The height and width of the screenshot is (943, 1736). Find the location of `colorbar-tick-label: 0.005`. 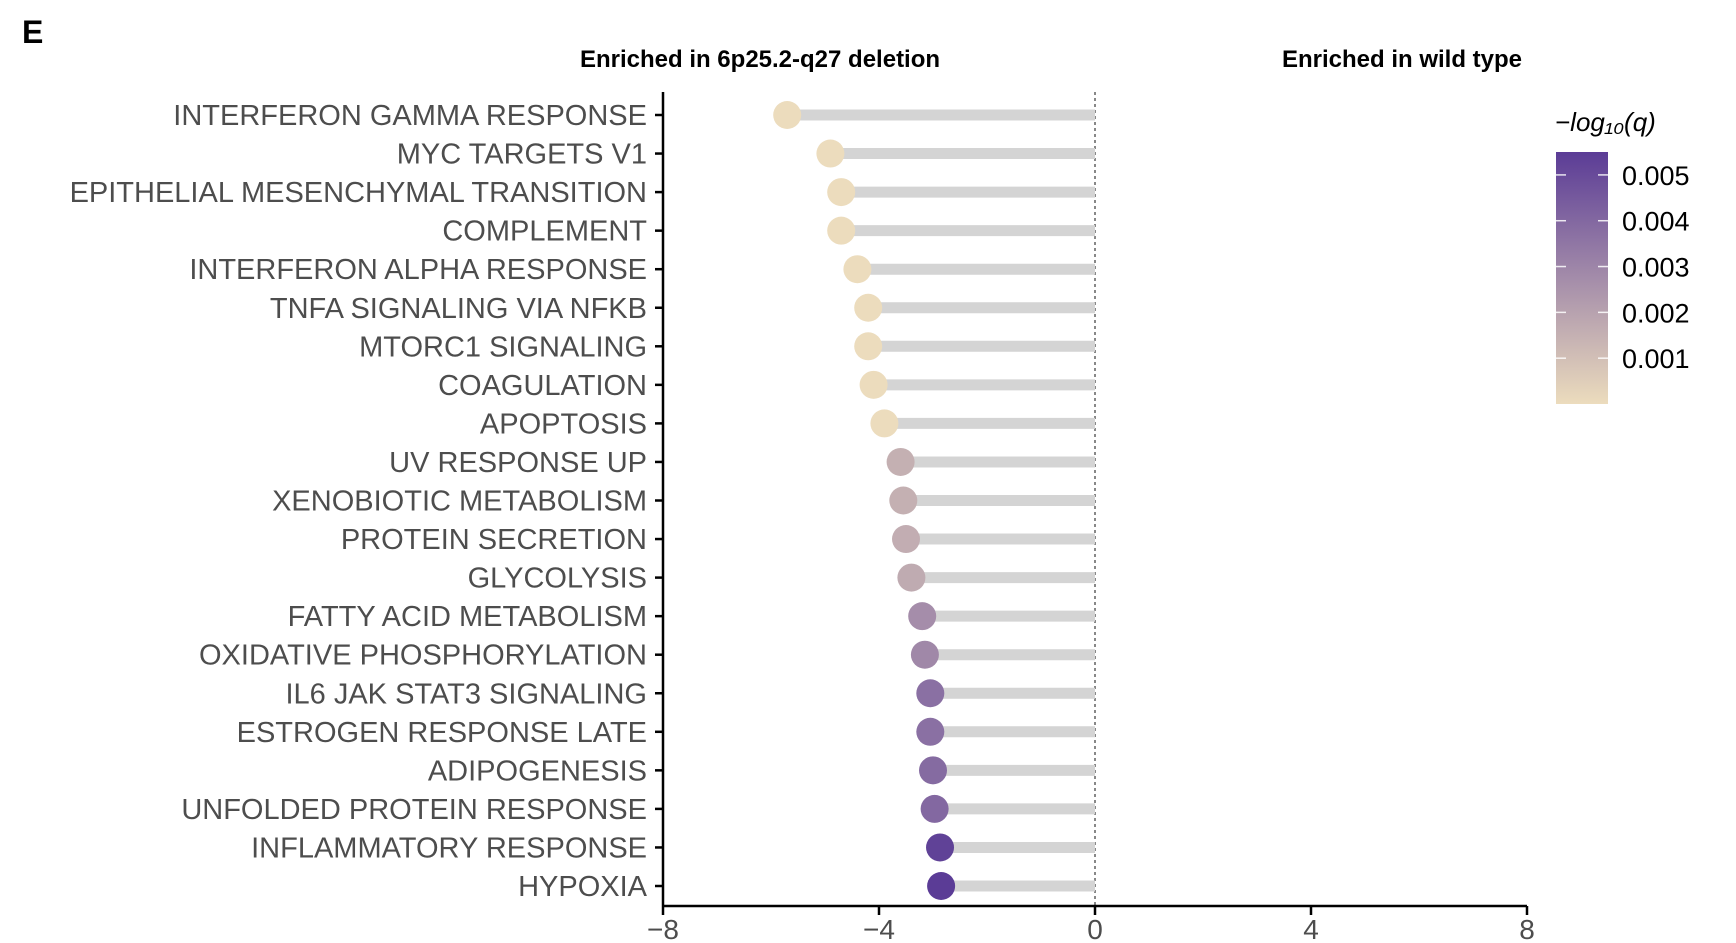

colorbar-tick-label: 0.005 is located at coordinates (1656, 176).